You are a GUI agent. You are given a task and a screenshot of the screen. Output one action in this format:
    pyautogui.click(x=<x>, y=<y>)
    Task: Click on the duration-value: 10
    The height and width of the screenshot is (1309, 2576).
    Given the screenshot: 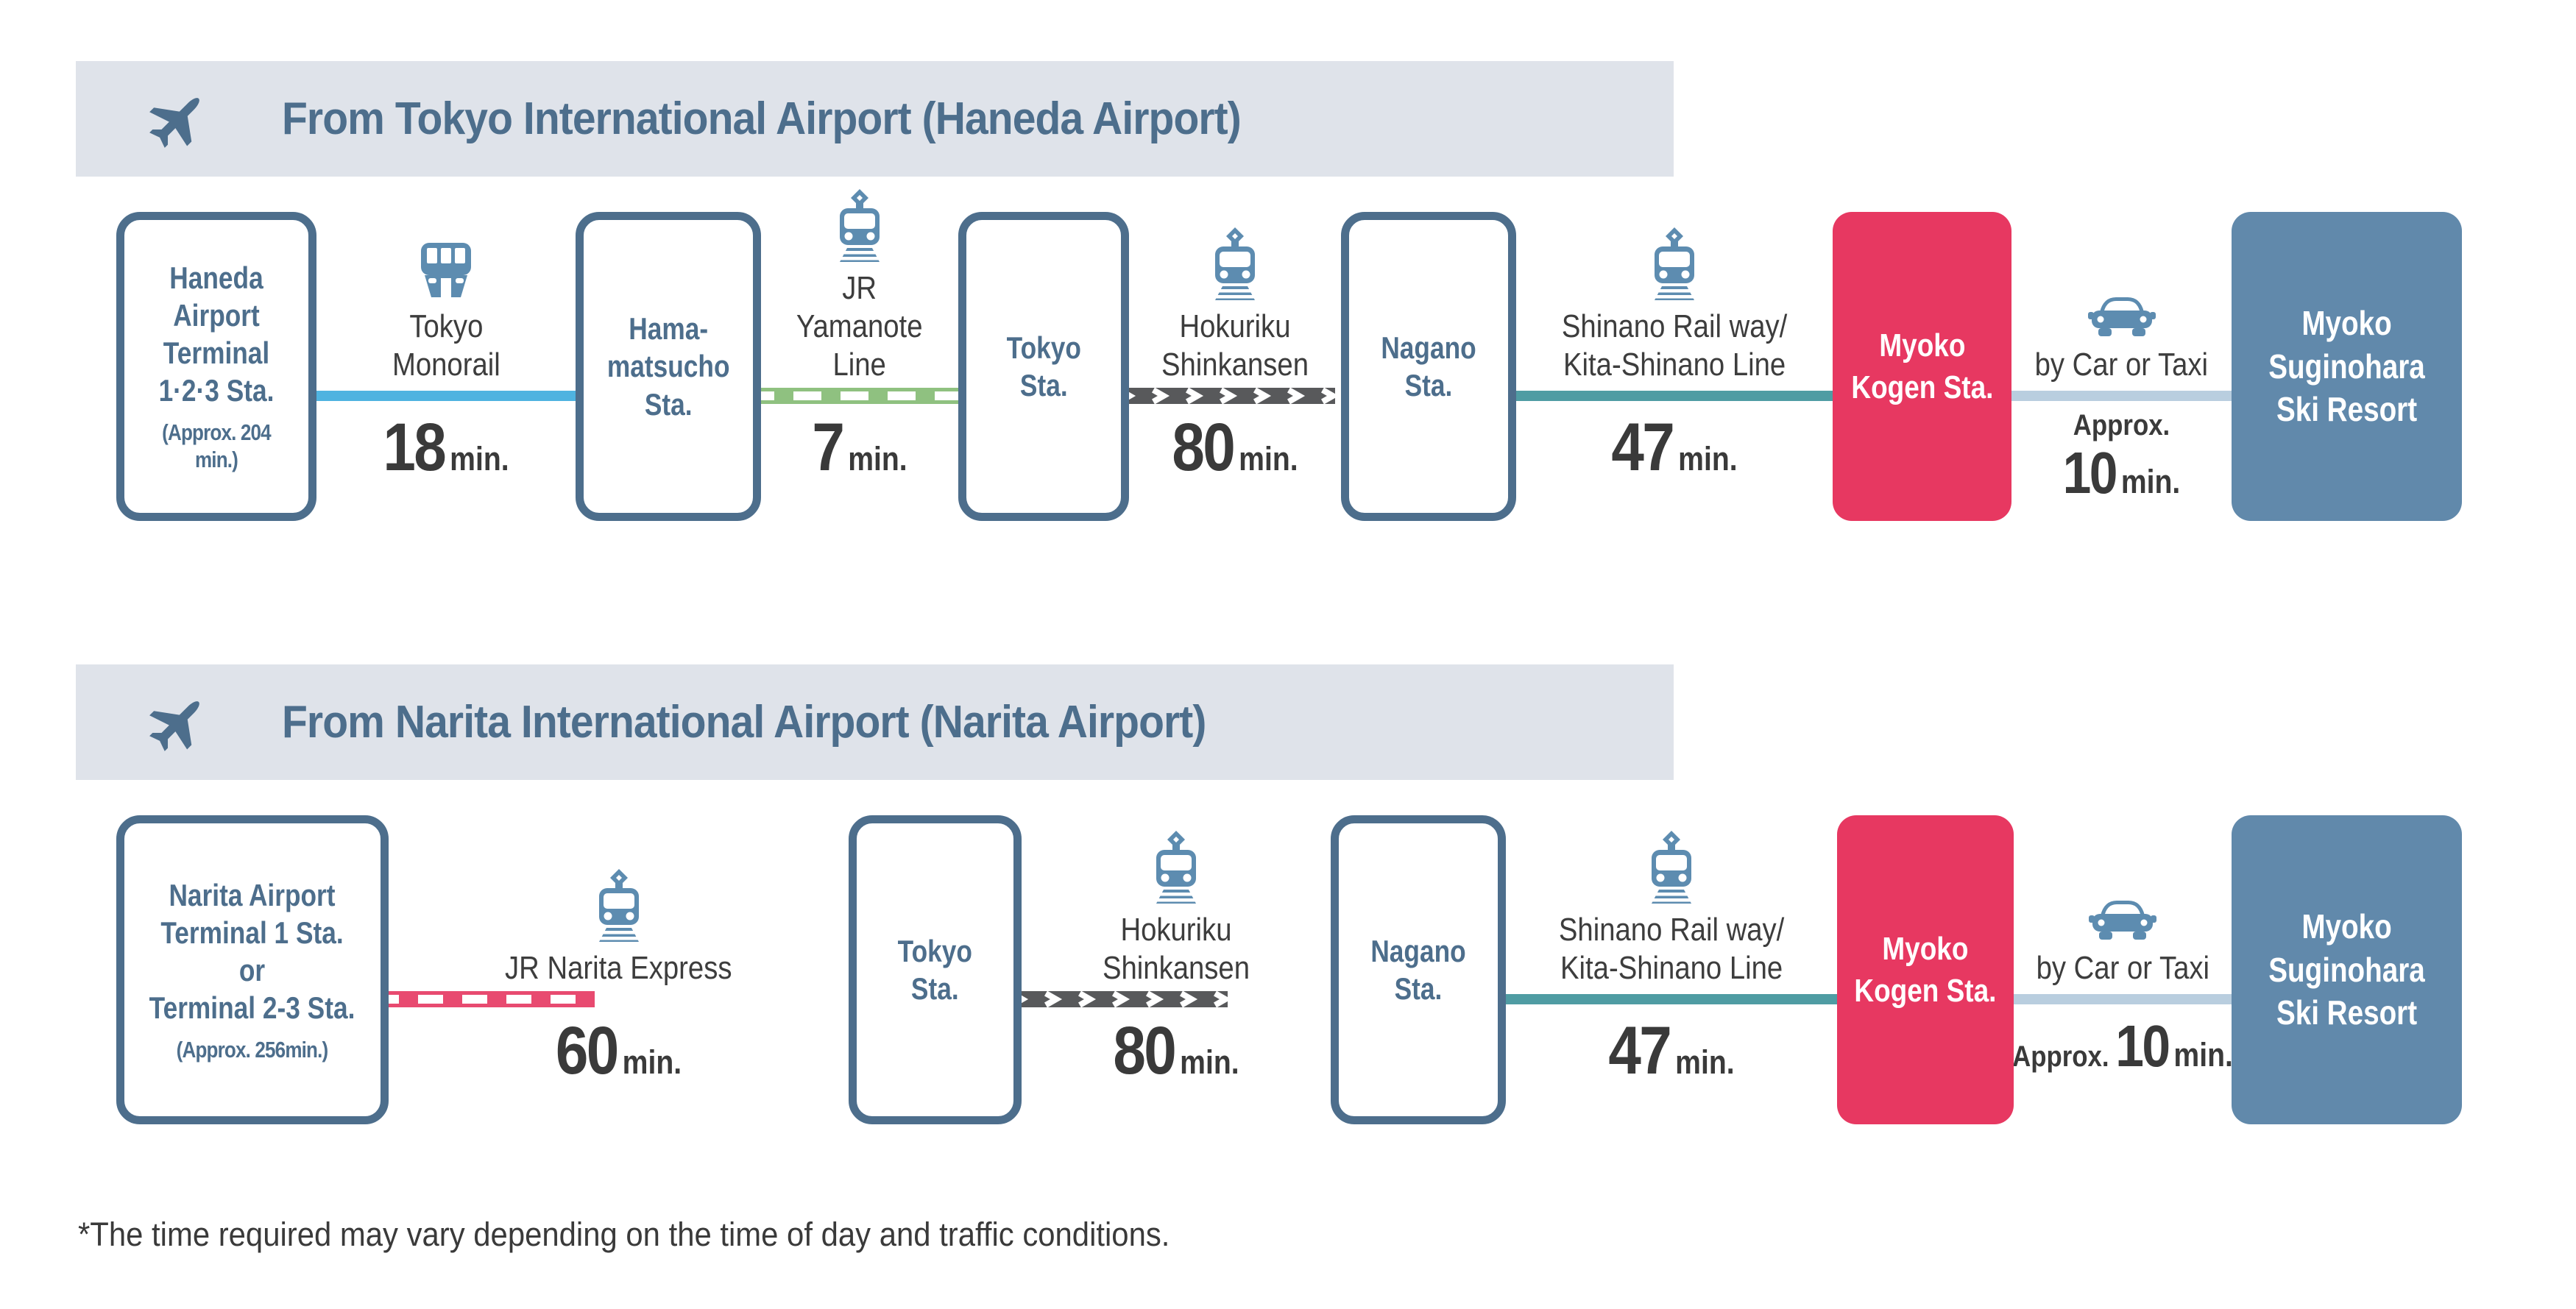 What is the action you would take?
    pyautogui.click(x=2142, y=1046)
    